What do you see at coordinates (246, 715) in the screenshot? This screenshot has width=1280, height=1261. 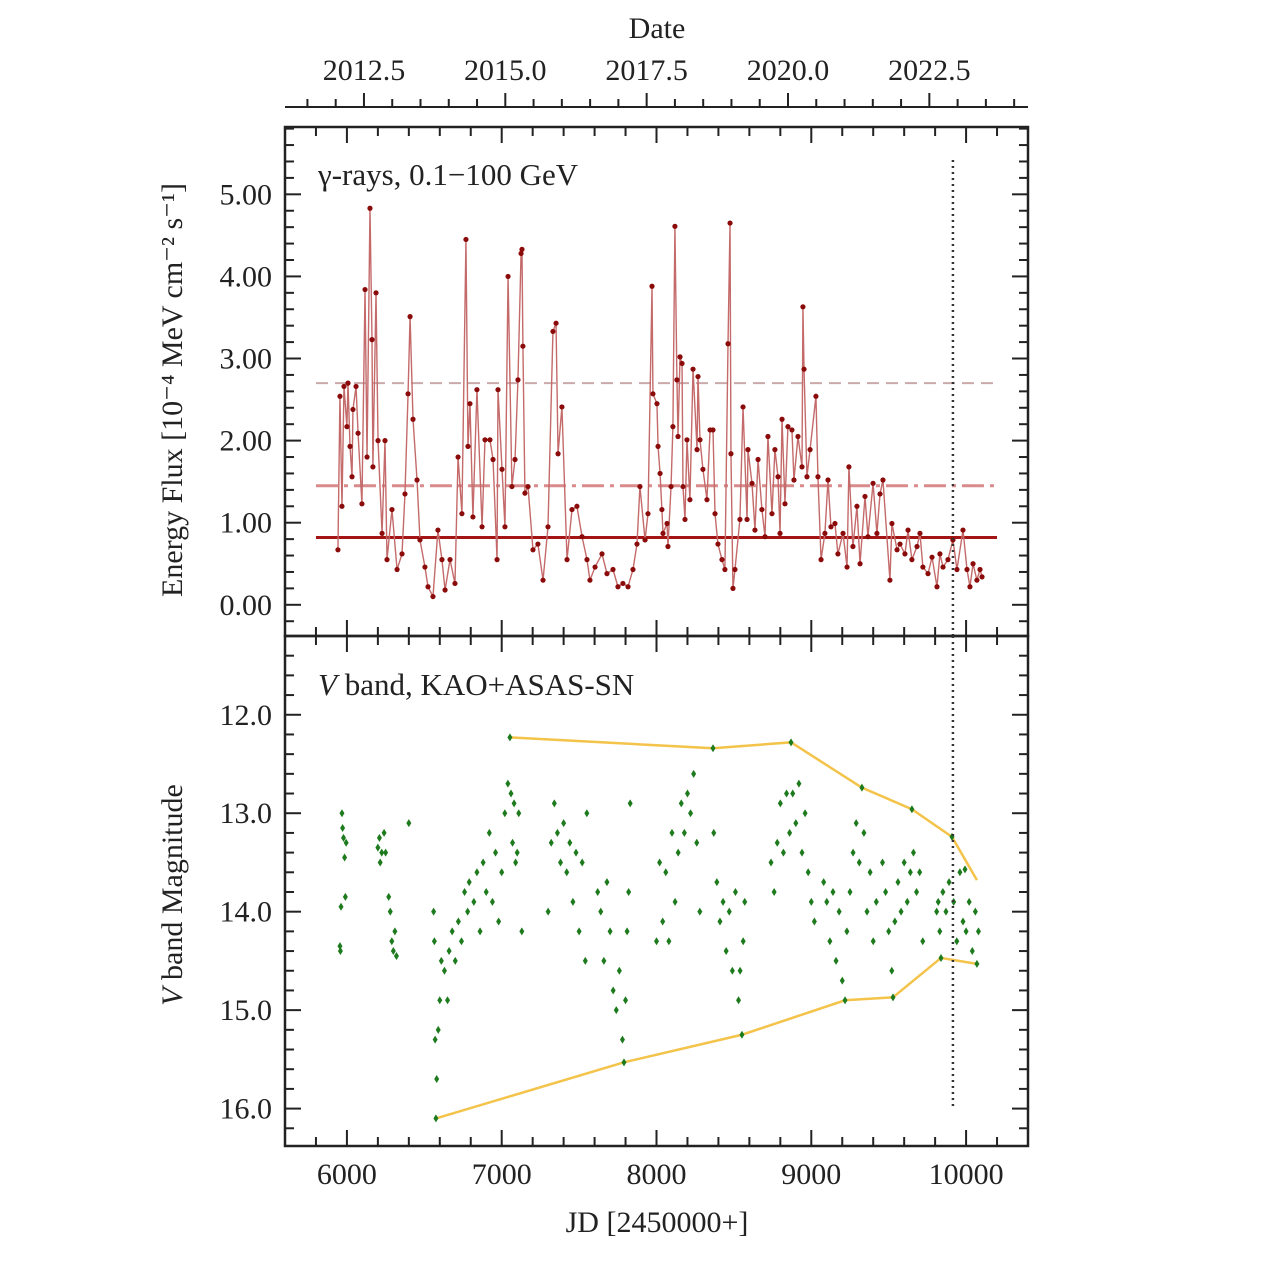 I see `vband-y-tick-label: 12.0` at bounding box center [246, 715].